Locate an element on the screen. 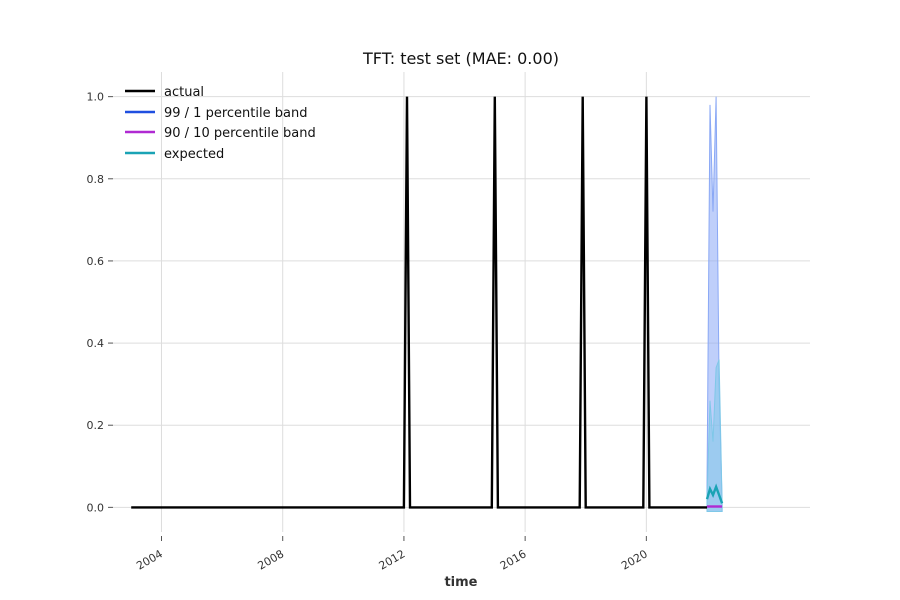 The width and height of the screenshot is (900, 600). band-expected-range is located at coordinates (714, 435).